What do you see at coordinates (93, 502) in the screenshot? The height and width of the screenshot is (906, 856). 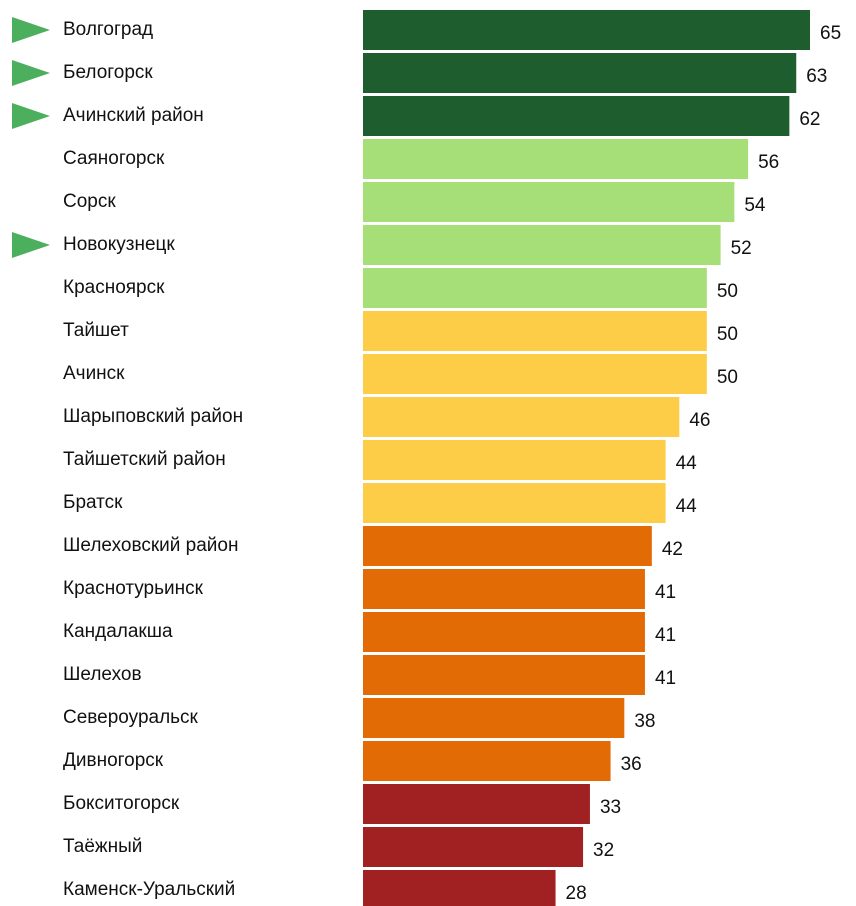 I see `category-label: Братск` at bounding box center [93, 502].